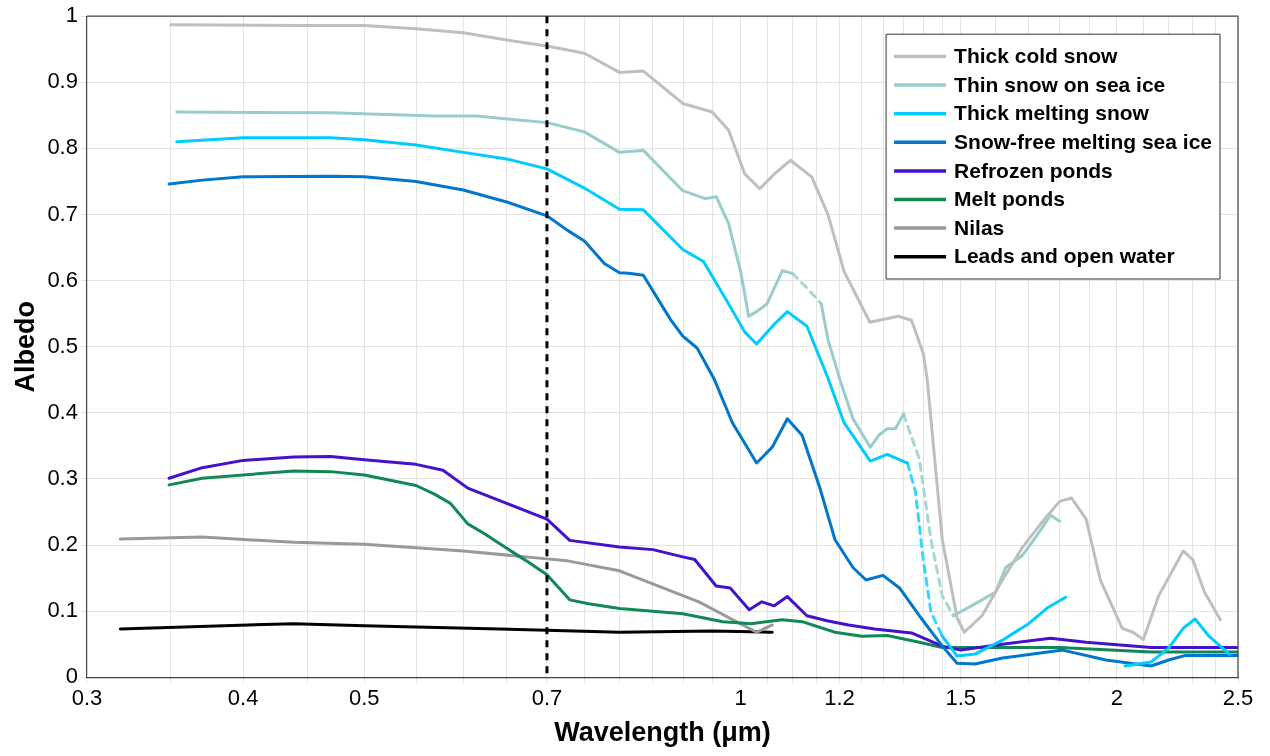 The height and width of the screenshot is (756, 1270). Describe the element at coordinates (1009, 199) in the screenshot. I see `legend-label: Melt ponds` at that location.